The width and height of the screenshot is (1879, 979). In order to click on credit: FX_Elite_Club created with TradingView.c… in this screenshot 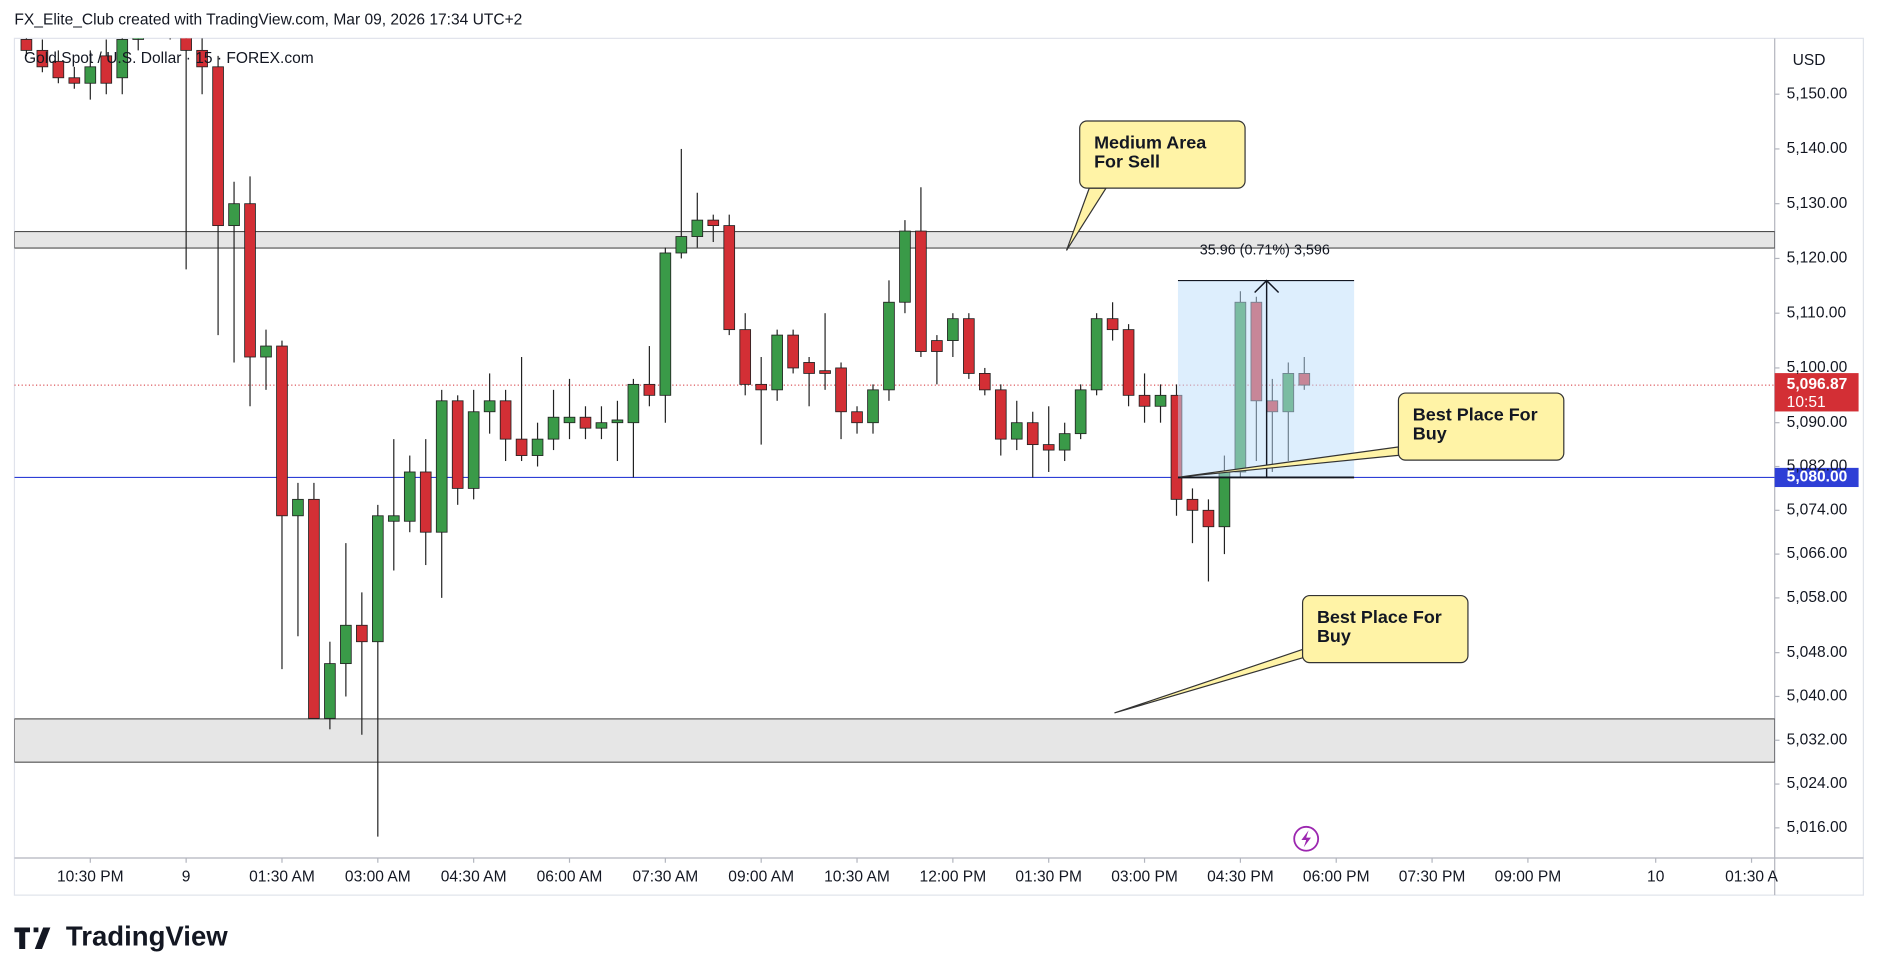, I will do `click(268, 19)`.